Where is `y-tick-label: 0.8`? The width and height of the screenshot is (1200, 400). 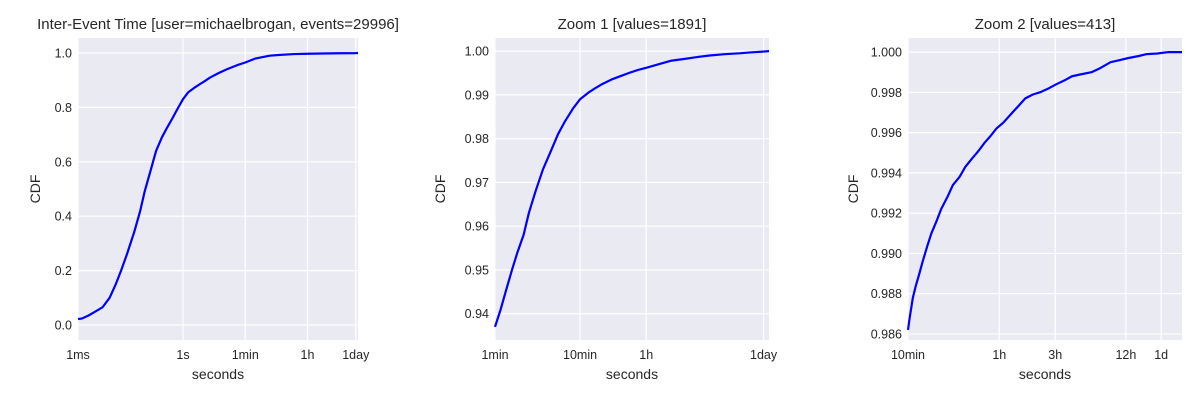 y-tick-label: 0.8 is located at coordinates (63, 108).